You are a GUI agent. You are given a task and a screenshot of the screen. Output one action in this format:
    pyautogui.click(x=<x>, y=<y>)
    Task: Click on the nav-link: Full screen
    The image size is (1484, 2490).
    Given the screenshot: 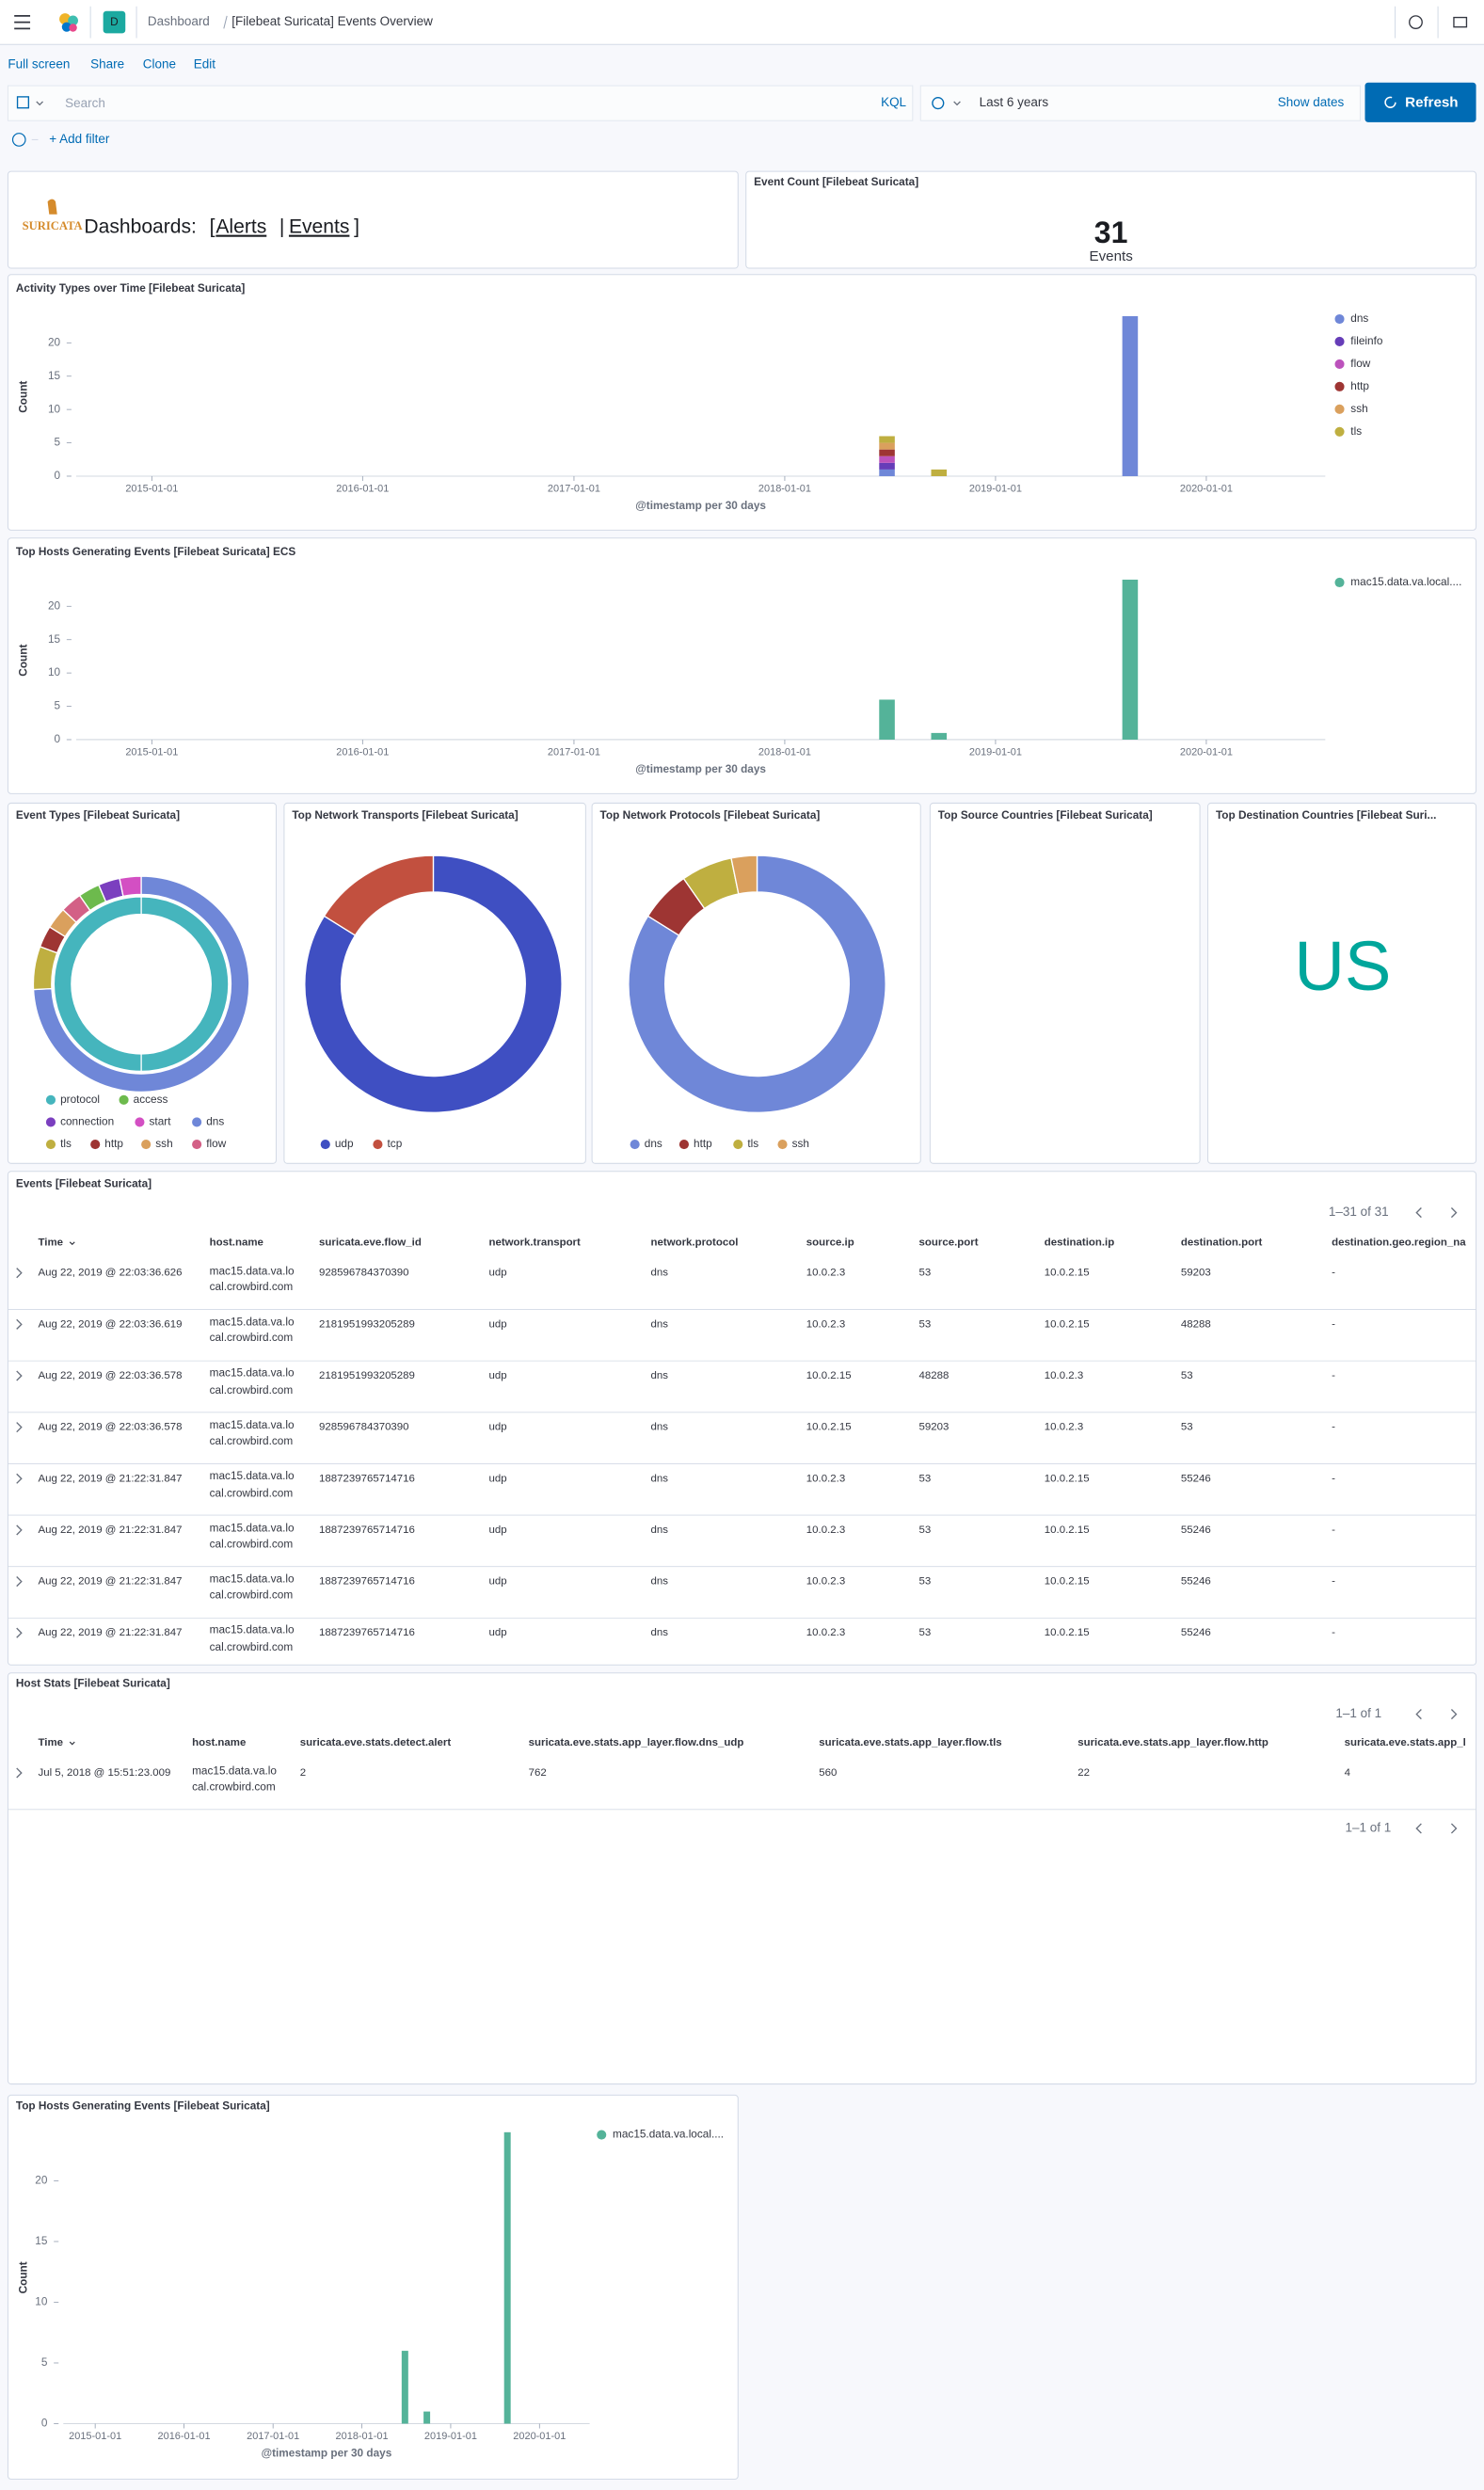 What is the action you would take?
    pyautogui.click(x=39, y=64)
    